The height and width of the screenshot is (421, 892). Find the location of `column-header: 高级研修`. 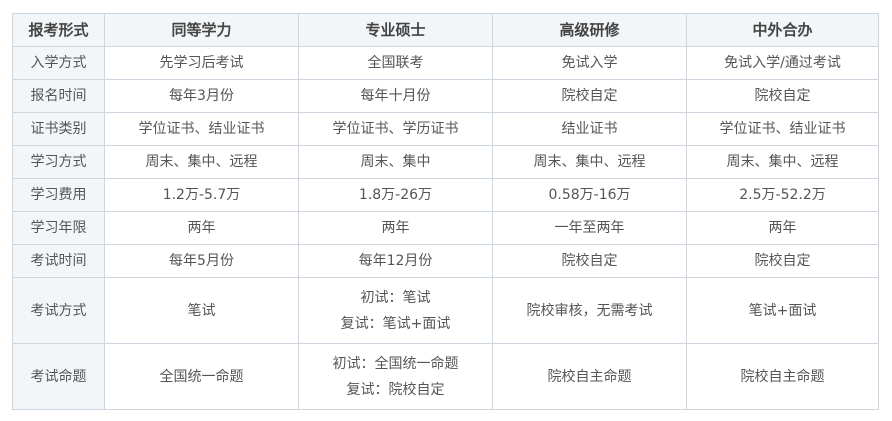

column-header: 高级研修 is located at coordinates (589, 30).